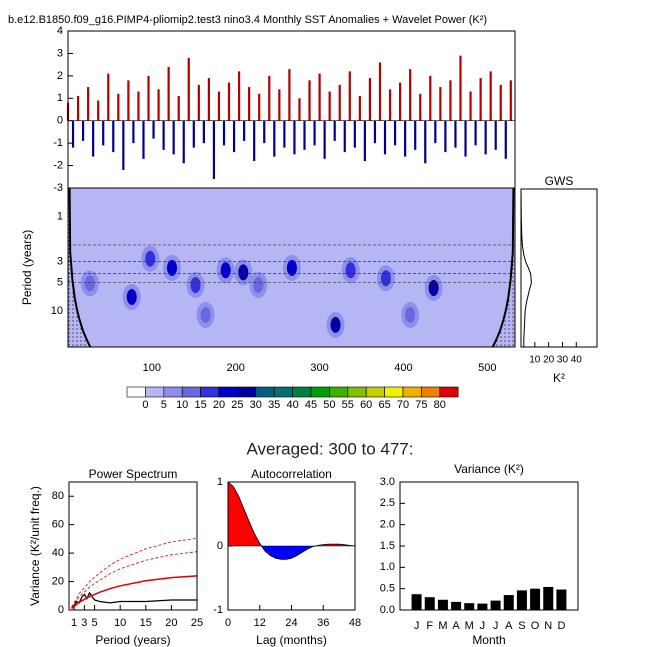 This screenshot has width=647, height=647. Describe the element at coordinates (559, 181) in the screenshot. I see `panel-title: GWS` at that location.